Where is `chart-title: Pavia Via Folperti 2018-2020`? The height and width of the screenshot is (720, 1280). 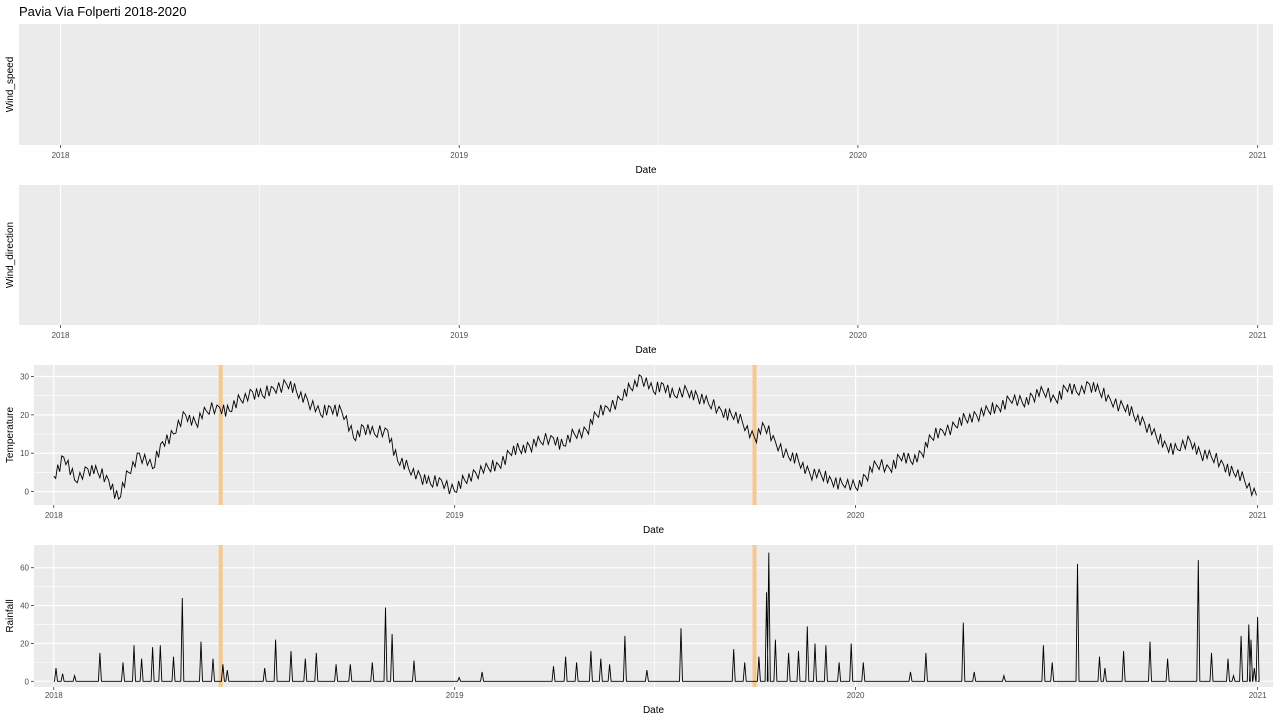
chart-title: Pavia Via Folperti 2018-2020 is located at coordinates (103, 11).